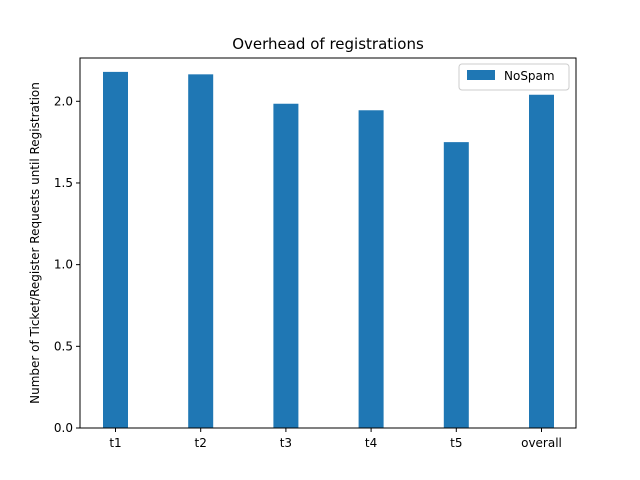  I want to click on x-tick-label: overall, so click(541, 443).